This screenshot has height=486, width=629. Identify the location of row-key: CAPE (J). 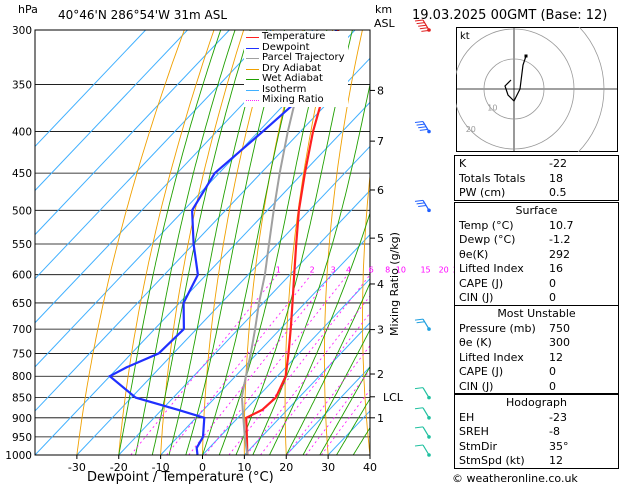
(481, 283).